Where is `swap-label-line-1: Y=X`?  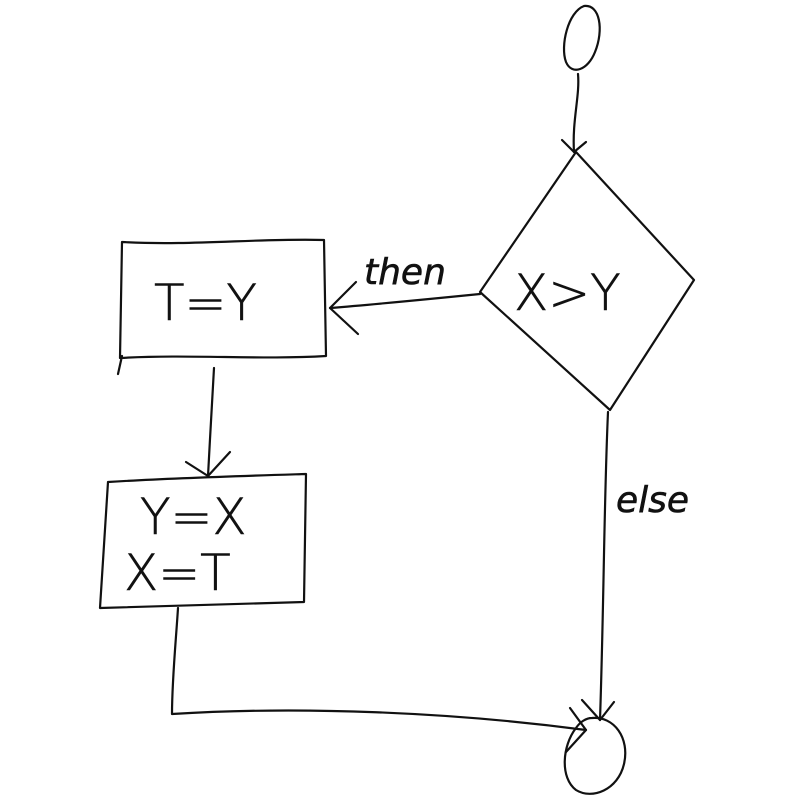 swap-label-line-1: Y=X is located at coordinates (193, 517).